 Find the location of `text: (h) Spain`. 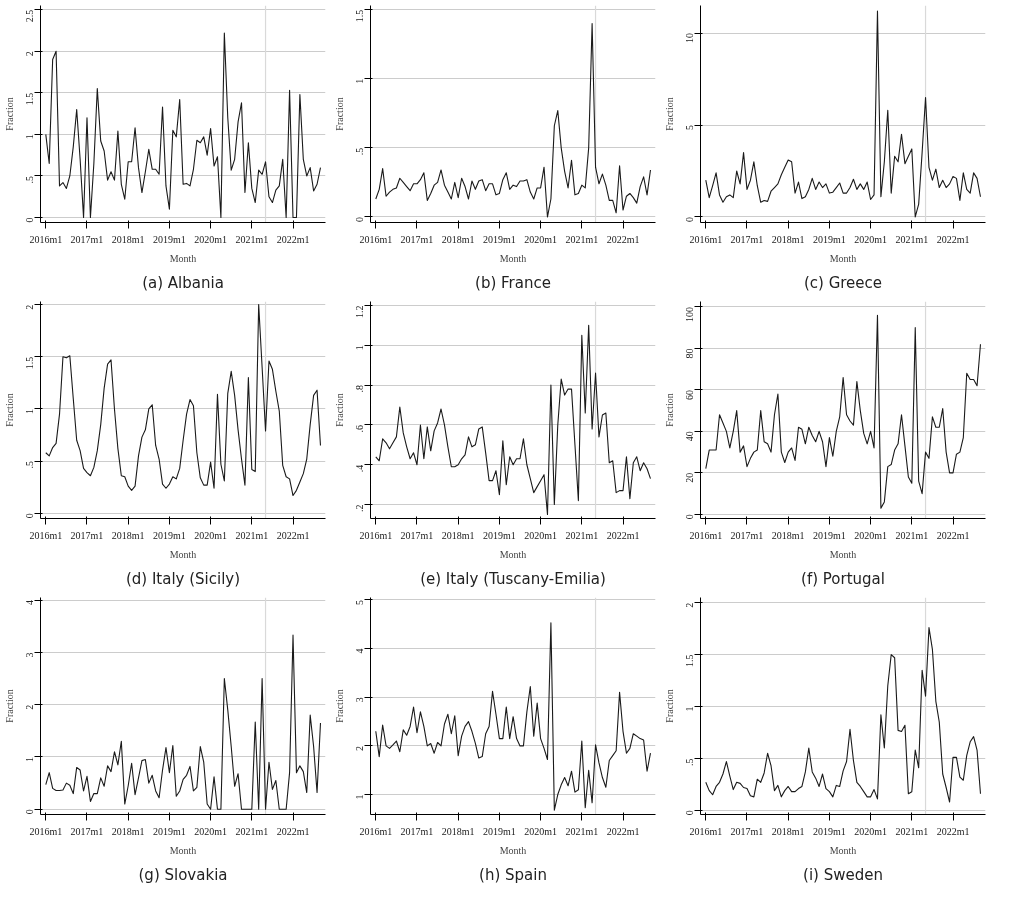

text: (h) Spain is located at coordinates (513, 874).